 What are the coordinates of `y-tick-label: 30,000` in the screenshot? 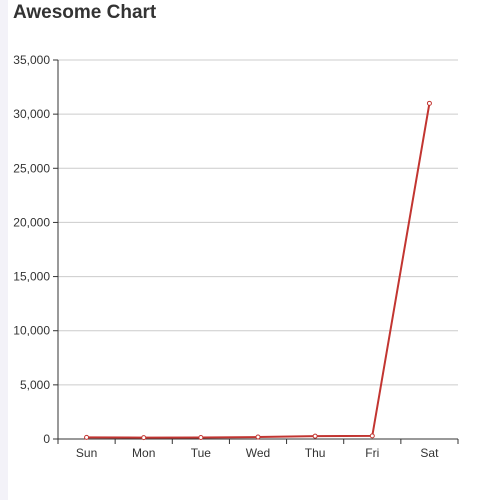 It's located at (31, 114).